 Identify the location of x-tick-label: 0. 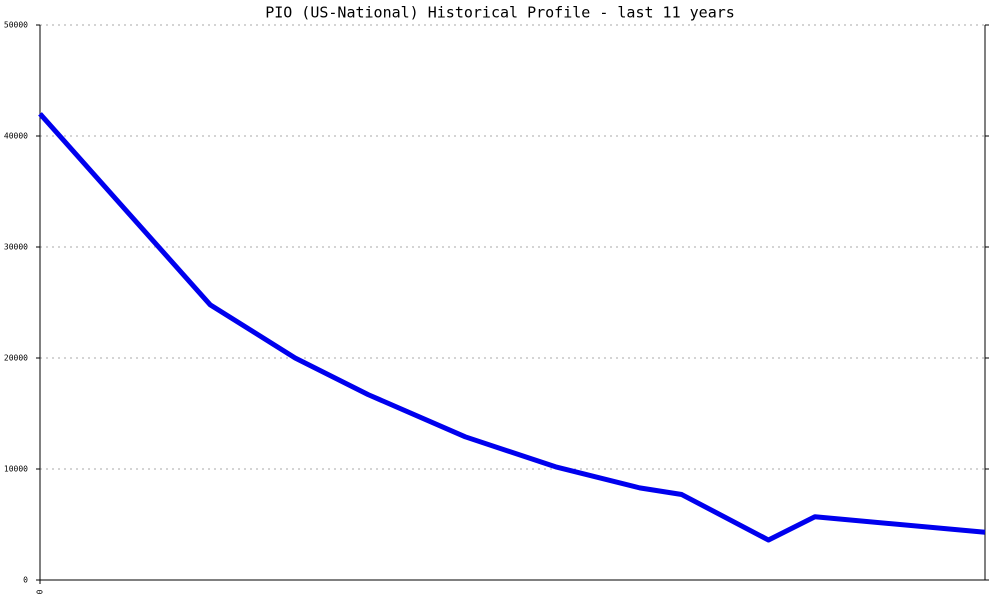
(40, 591).